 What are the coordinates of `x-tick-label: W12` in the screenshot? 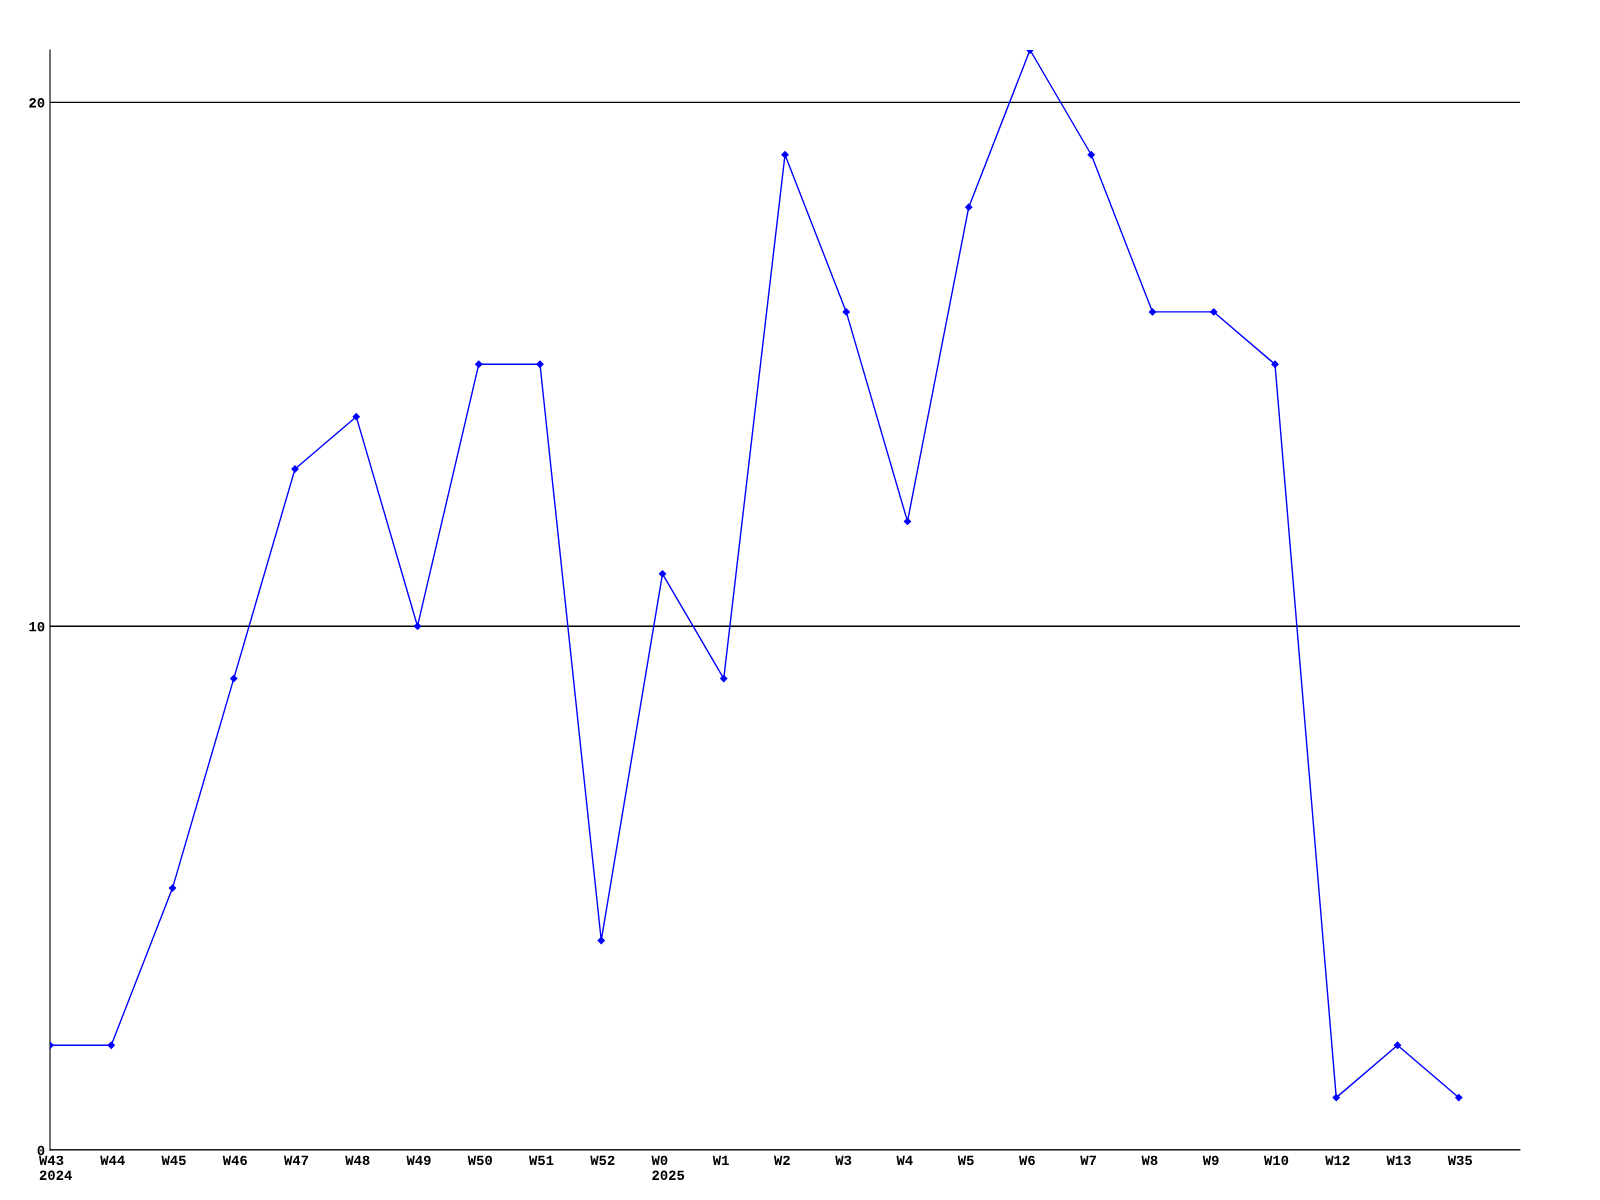 It's located at (1337, 1160).